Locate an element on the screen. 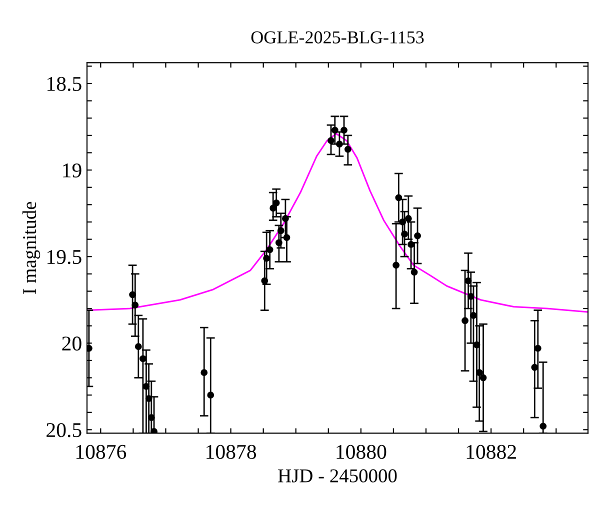 The image size is (600, 512). x-tick-label: 10876 is located at coordinates (101, 451).